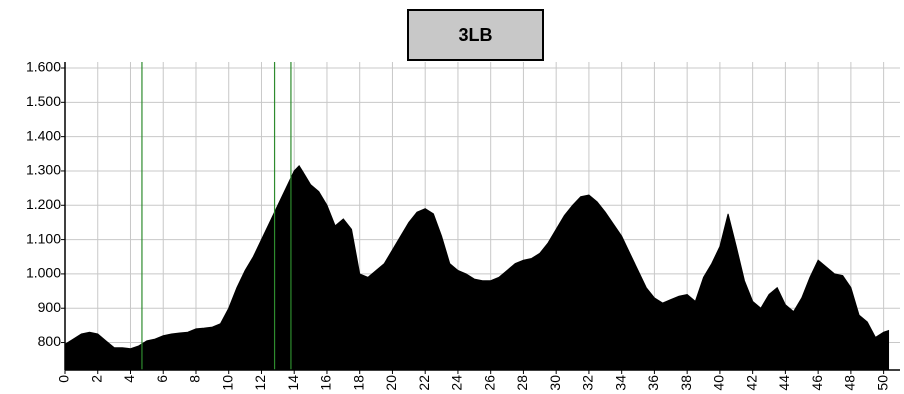 Image resolution: width=904 pixels, height=394 pixels. Describe the element at coordinates (43, 204) in the screenshot. I see `y-tick-label: 1.200` at that location.